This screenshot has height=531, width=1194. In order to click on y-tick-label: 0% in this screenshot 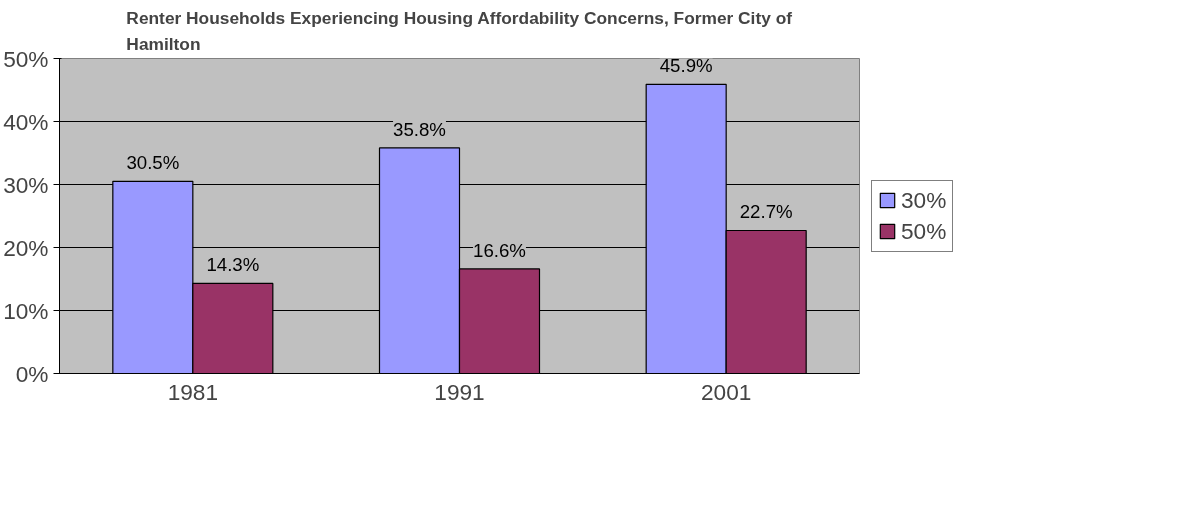, I will do `click(32, 373)`.